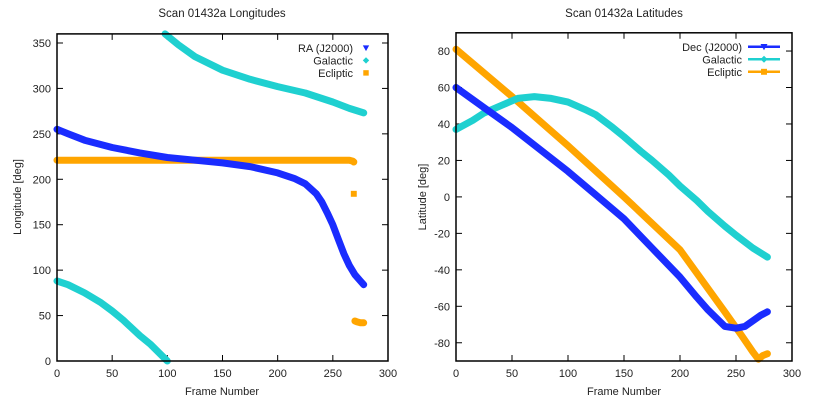 Image resolution: width=816 pixels, height=412 pixels. What do you see at coordinates (444, 125) in the screenshot?
I see `y-tick-label: 40` at bounding box center [444, 125].